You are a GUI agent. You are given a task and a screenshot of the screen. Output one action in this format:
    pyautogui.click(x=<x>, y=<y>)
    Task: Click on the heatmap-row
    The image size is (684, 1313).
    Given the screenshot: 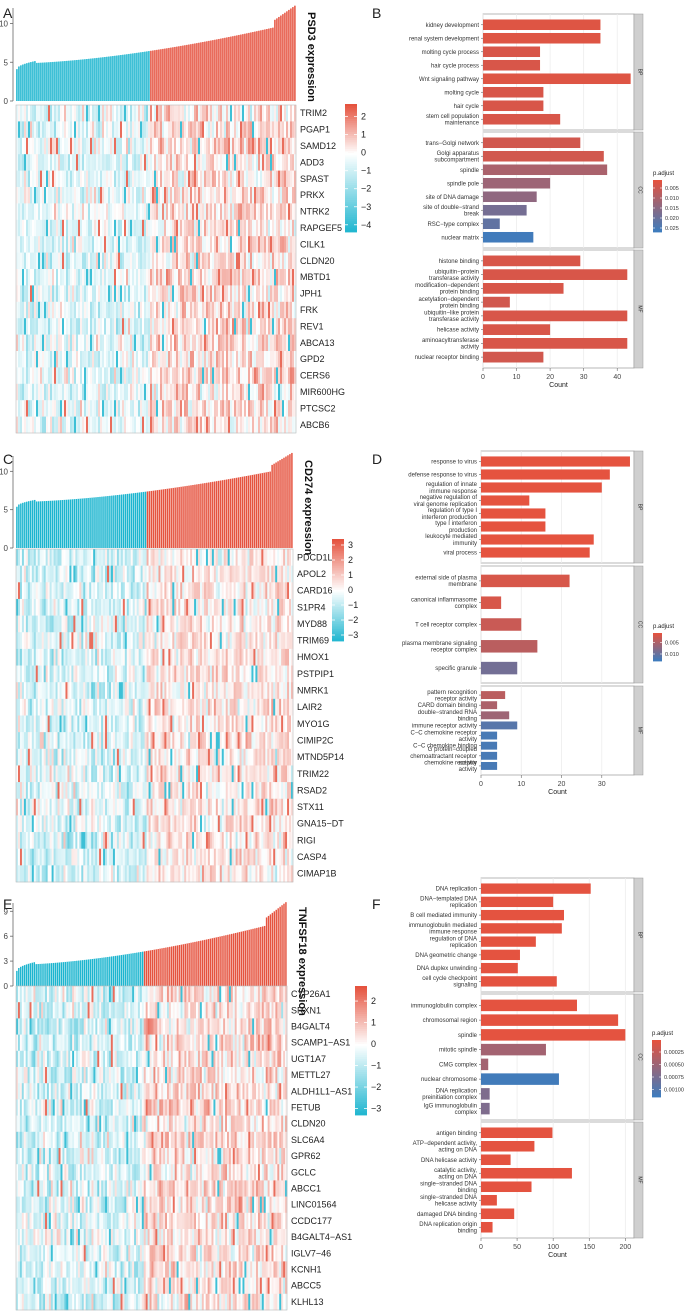 What is the action you would take?
    pyautogui.click(x=156, y=113)
    